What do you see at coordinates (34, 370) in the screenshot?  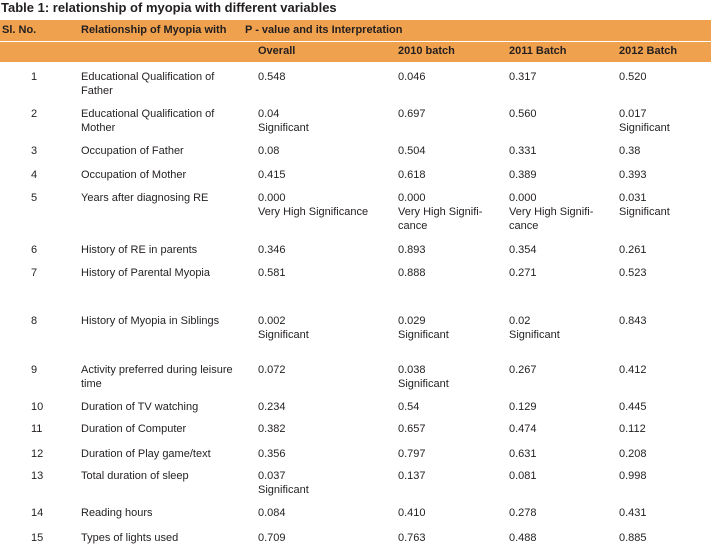 I see `cell-sl-no: 9` at bounding box center [34, 370].